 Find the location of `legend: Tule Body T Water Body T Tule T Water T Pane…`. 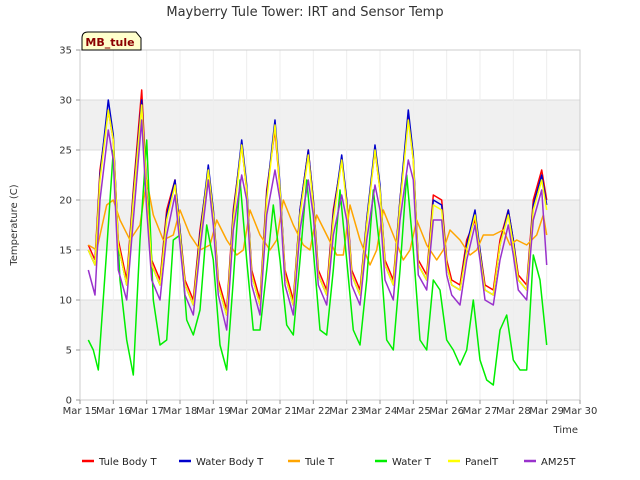

legend: Tule Body T Water Body T Tule T Water T Pane… is located at coordinates (329, 462).